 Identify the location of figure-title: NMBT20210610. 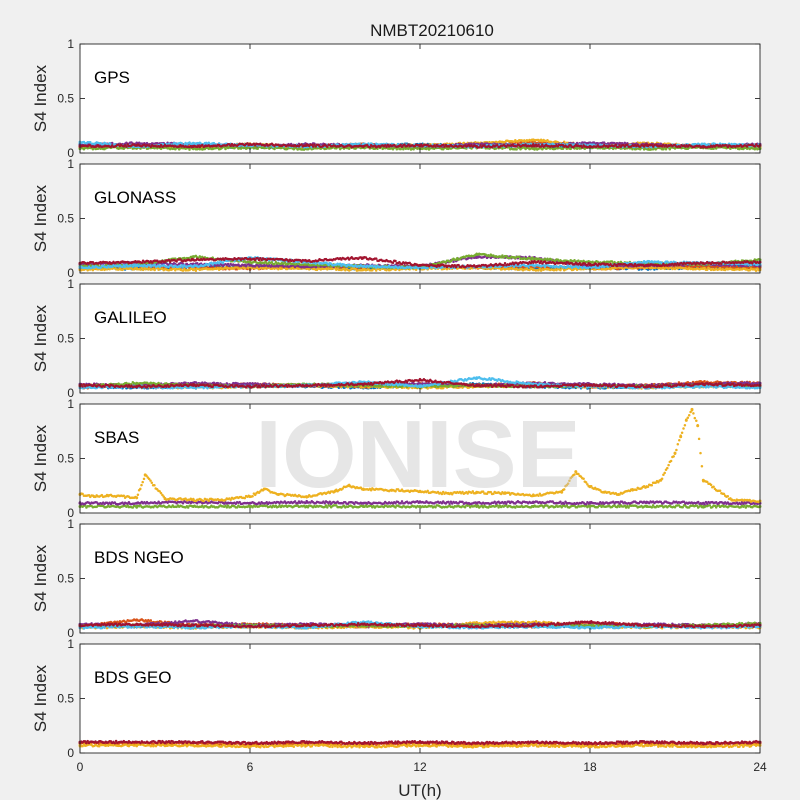
(432, 30).